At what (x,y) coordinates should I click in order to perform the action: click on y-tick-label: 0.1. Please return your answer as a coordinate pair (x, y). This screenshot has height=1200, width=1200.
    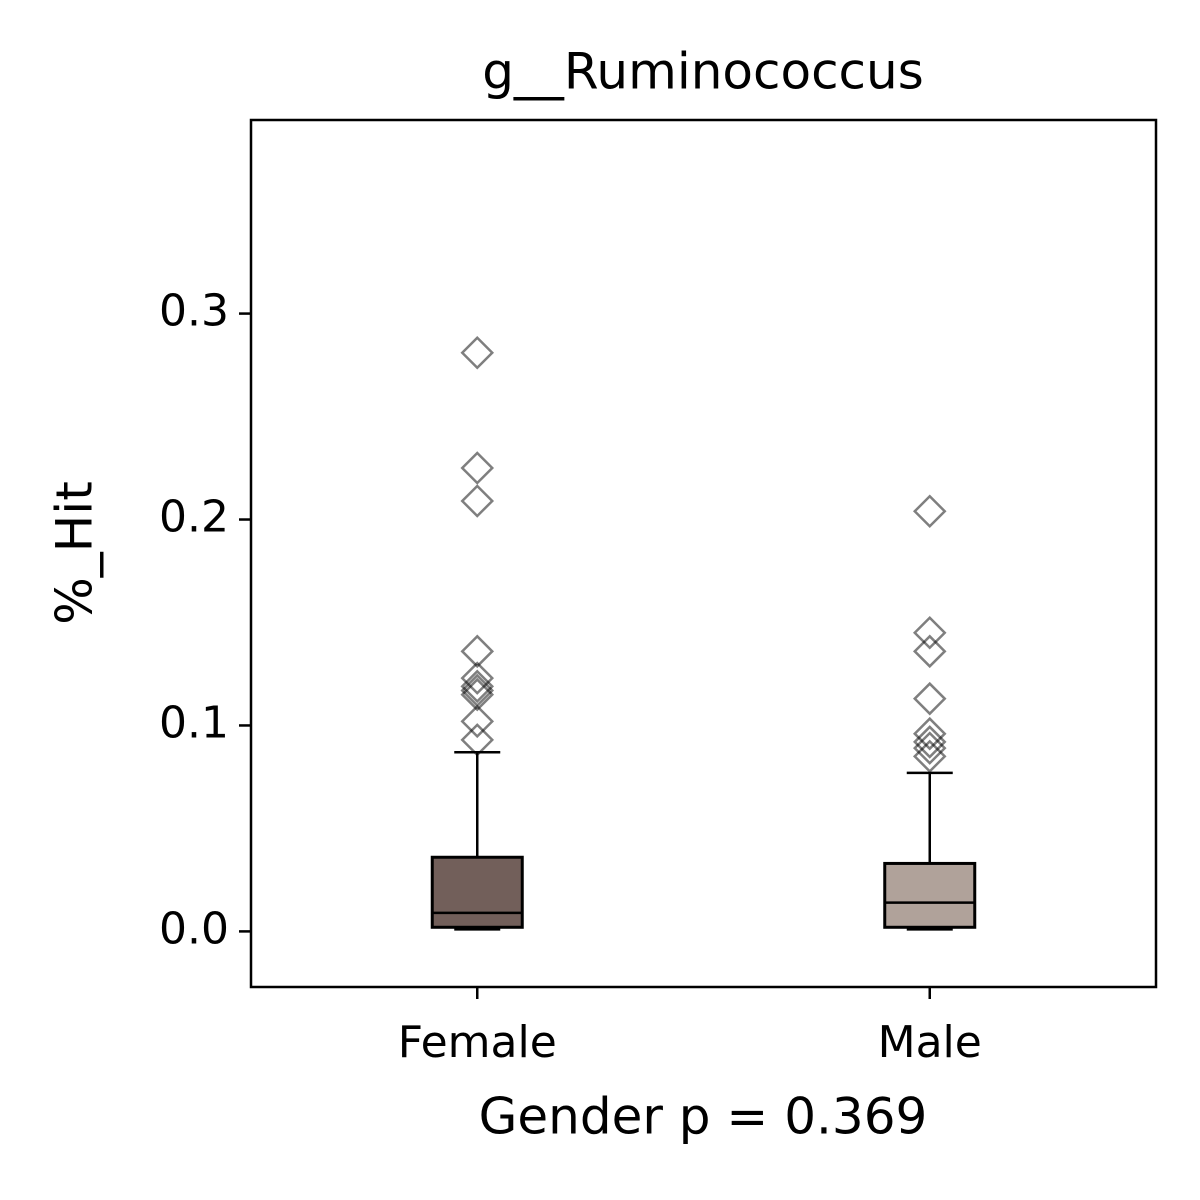
    Looking at the image, I should click on (194, 722).